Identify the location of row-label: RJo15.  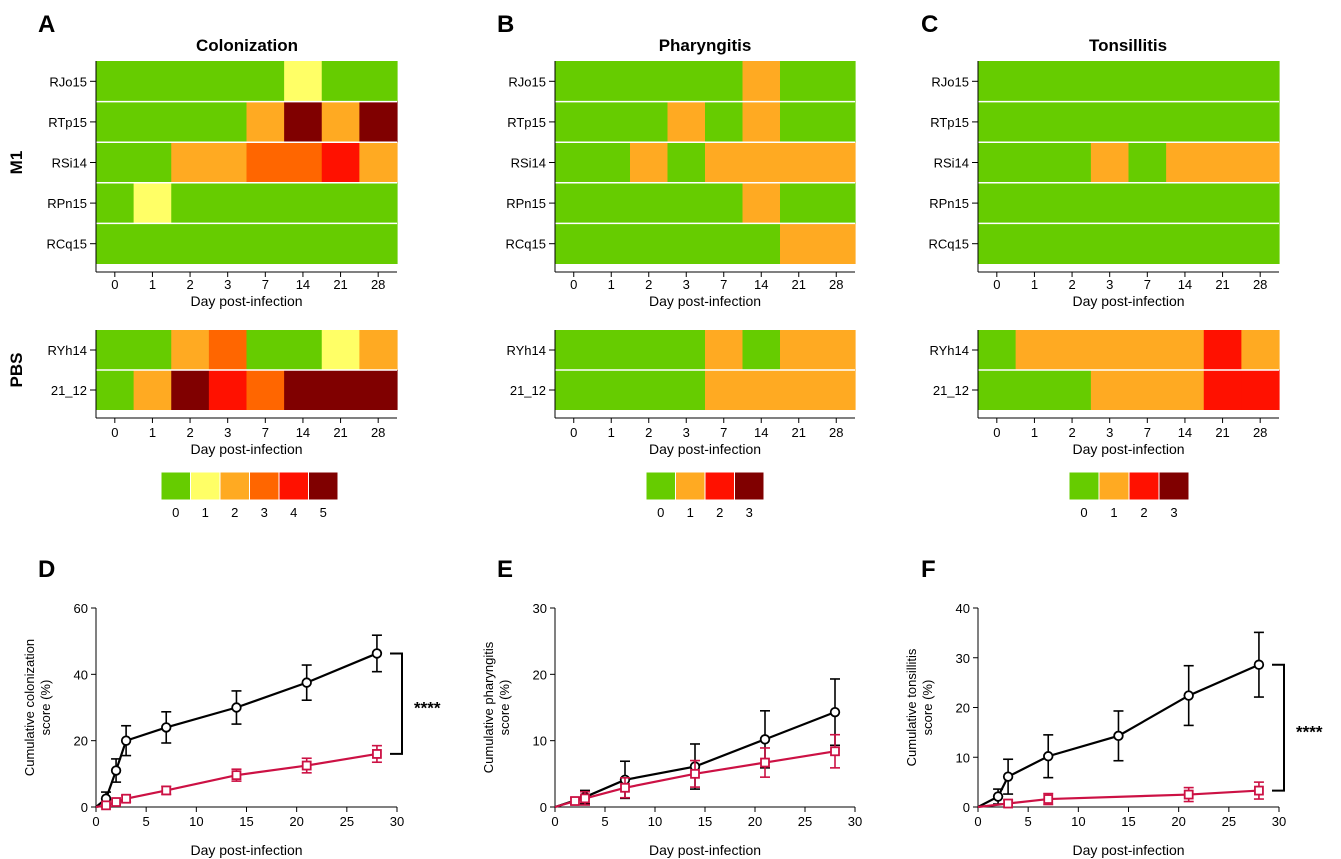
(527, 81).